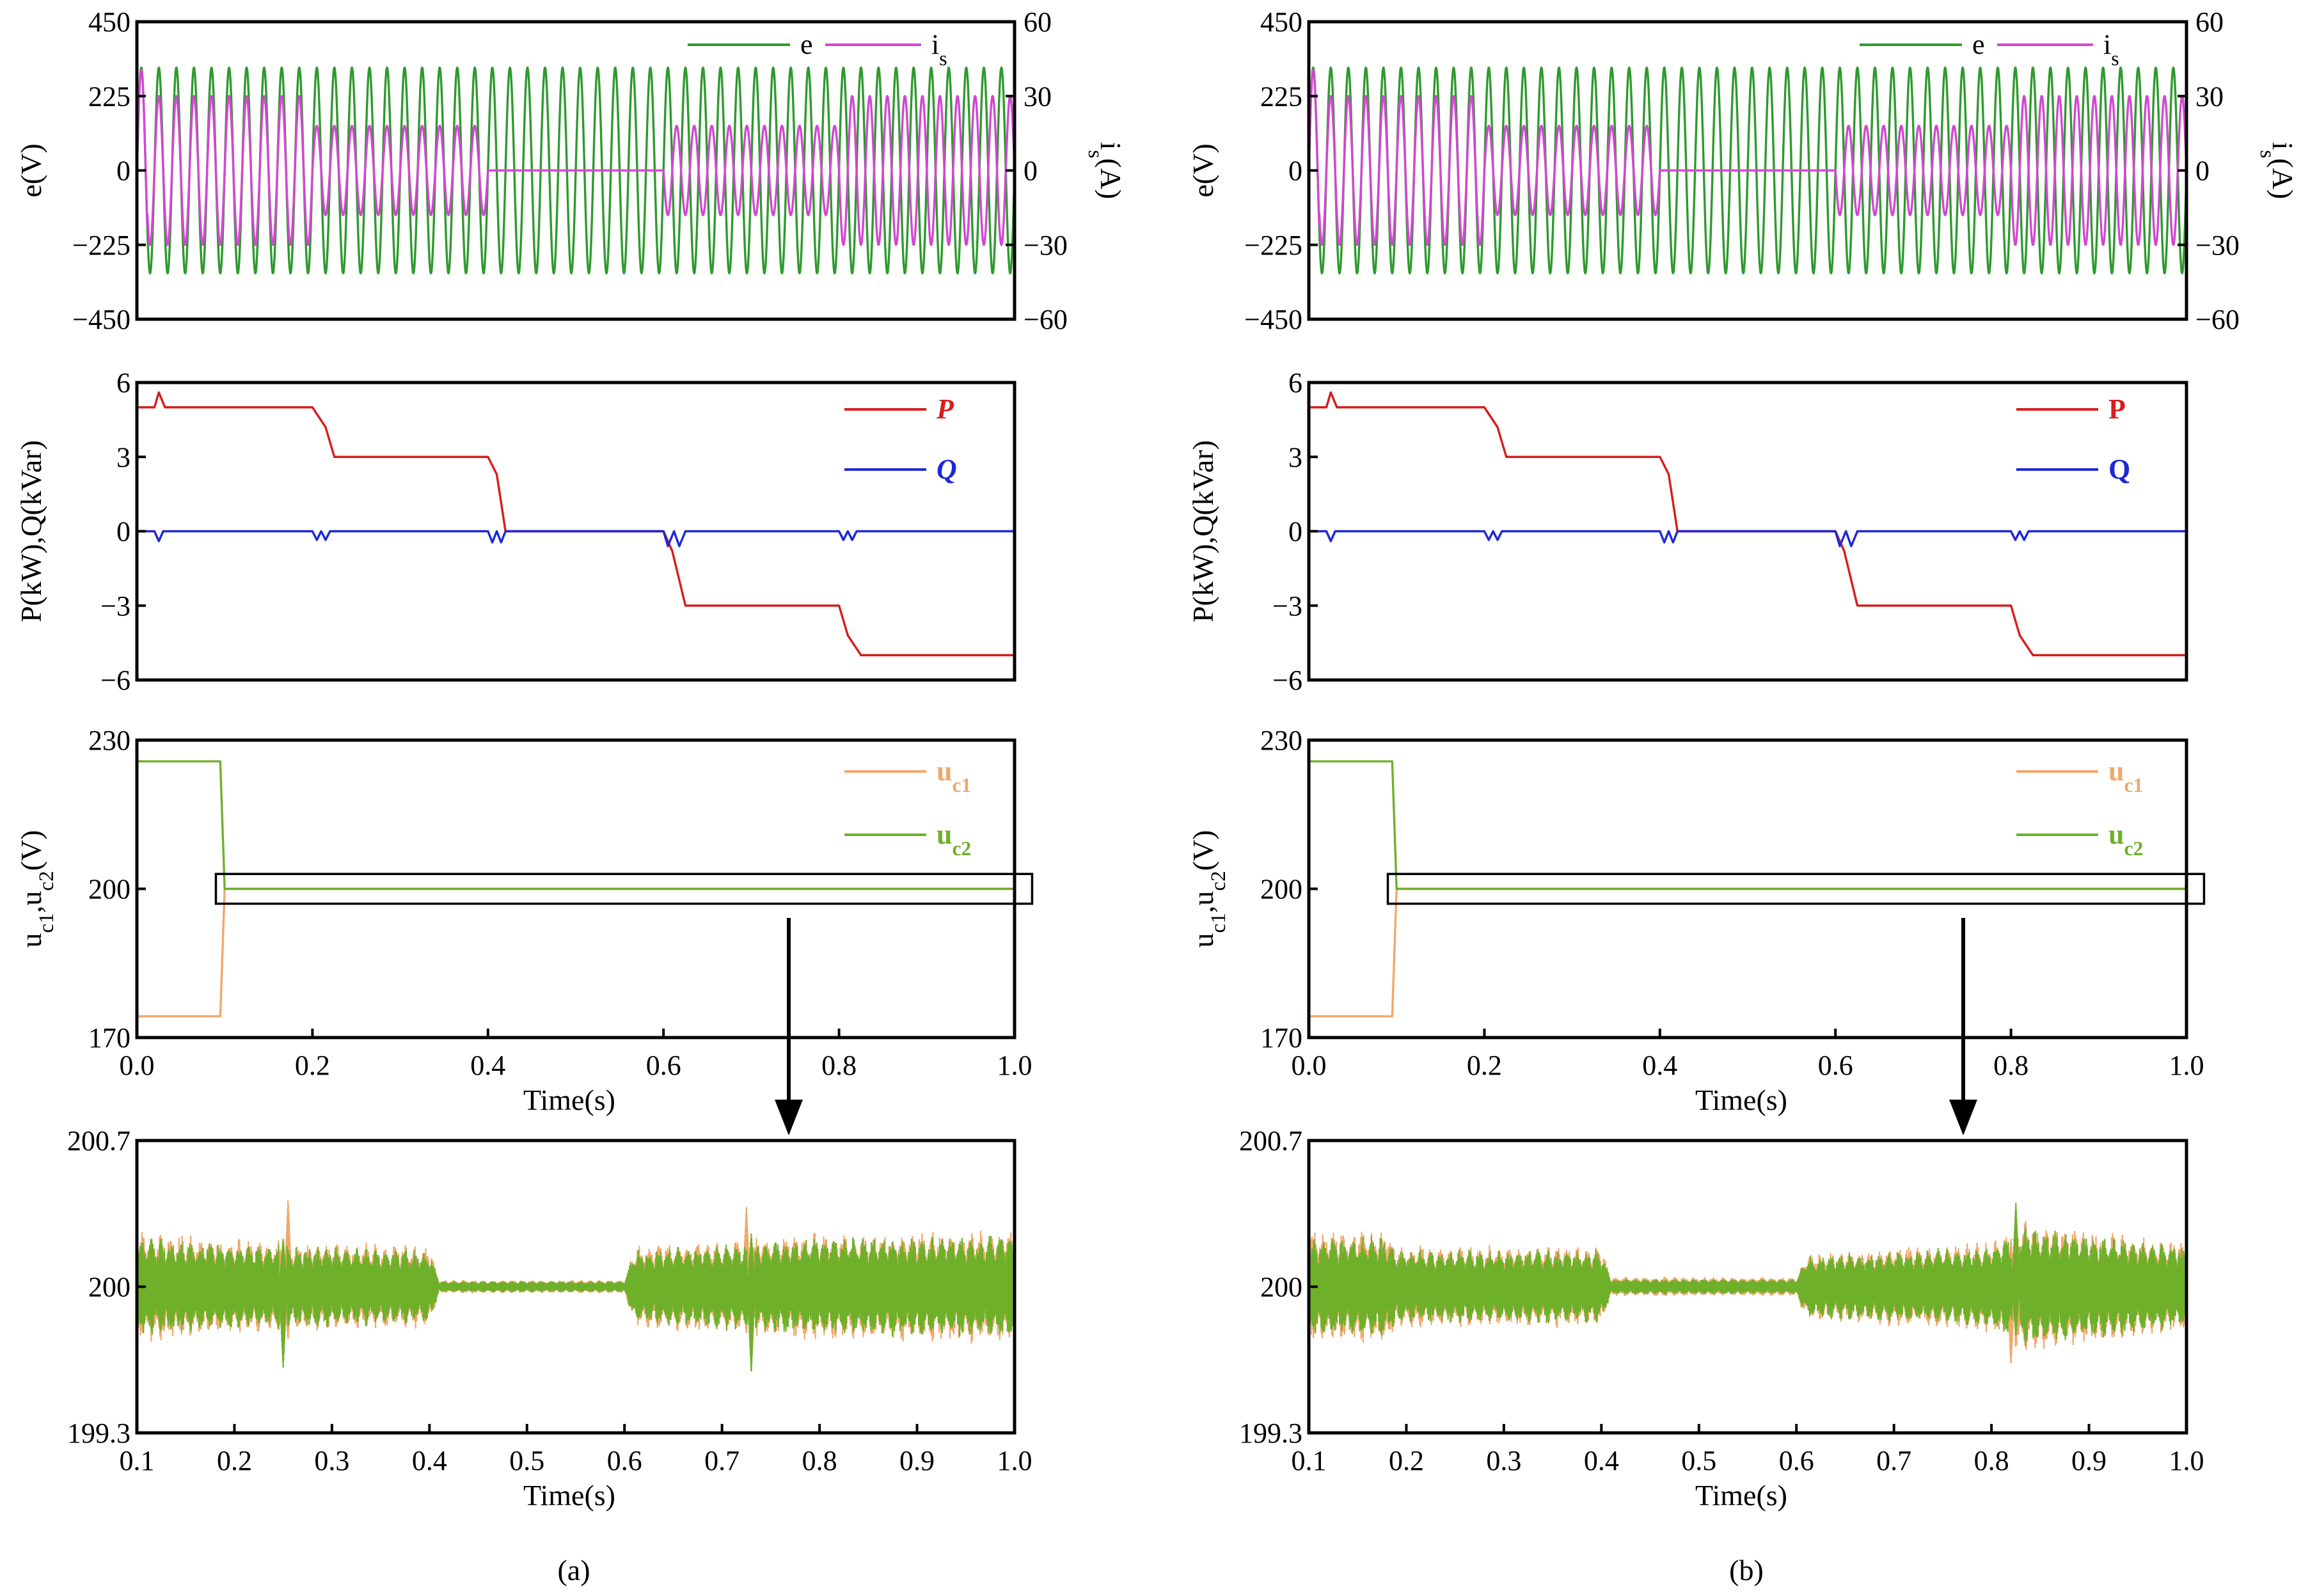 The height and width of the screenshot is (1596, 2317). I want to click on chart-b-grid-voltage-current: 450 225 0 −225 −450 60 30 0 −30 −60 e(V) is(A) e is, so click(1743, 170).